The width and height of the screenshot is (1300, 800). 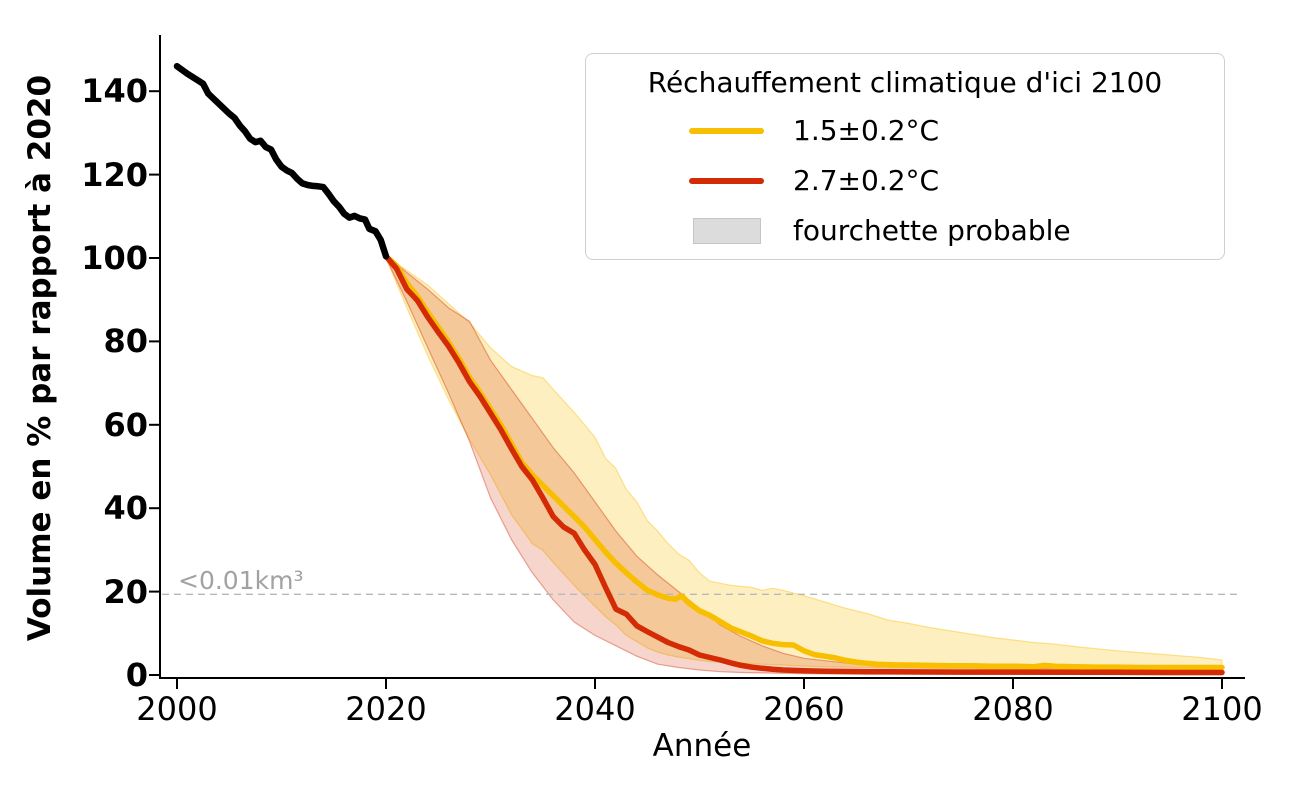 What do you see at coordinates (40, 358) in the screenshot?
I see `y-axis-label: Volume en % par rapport à 2020` at bounding box center [40, 358].